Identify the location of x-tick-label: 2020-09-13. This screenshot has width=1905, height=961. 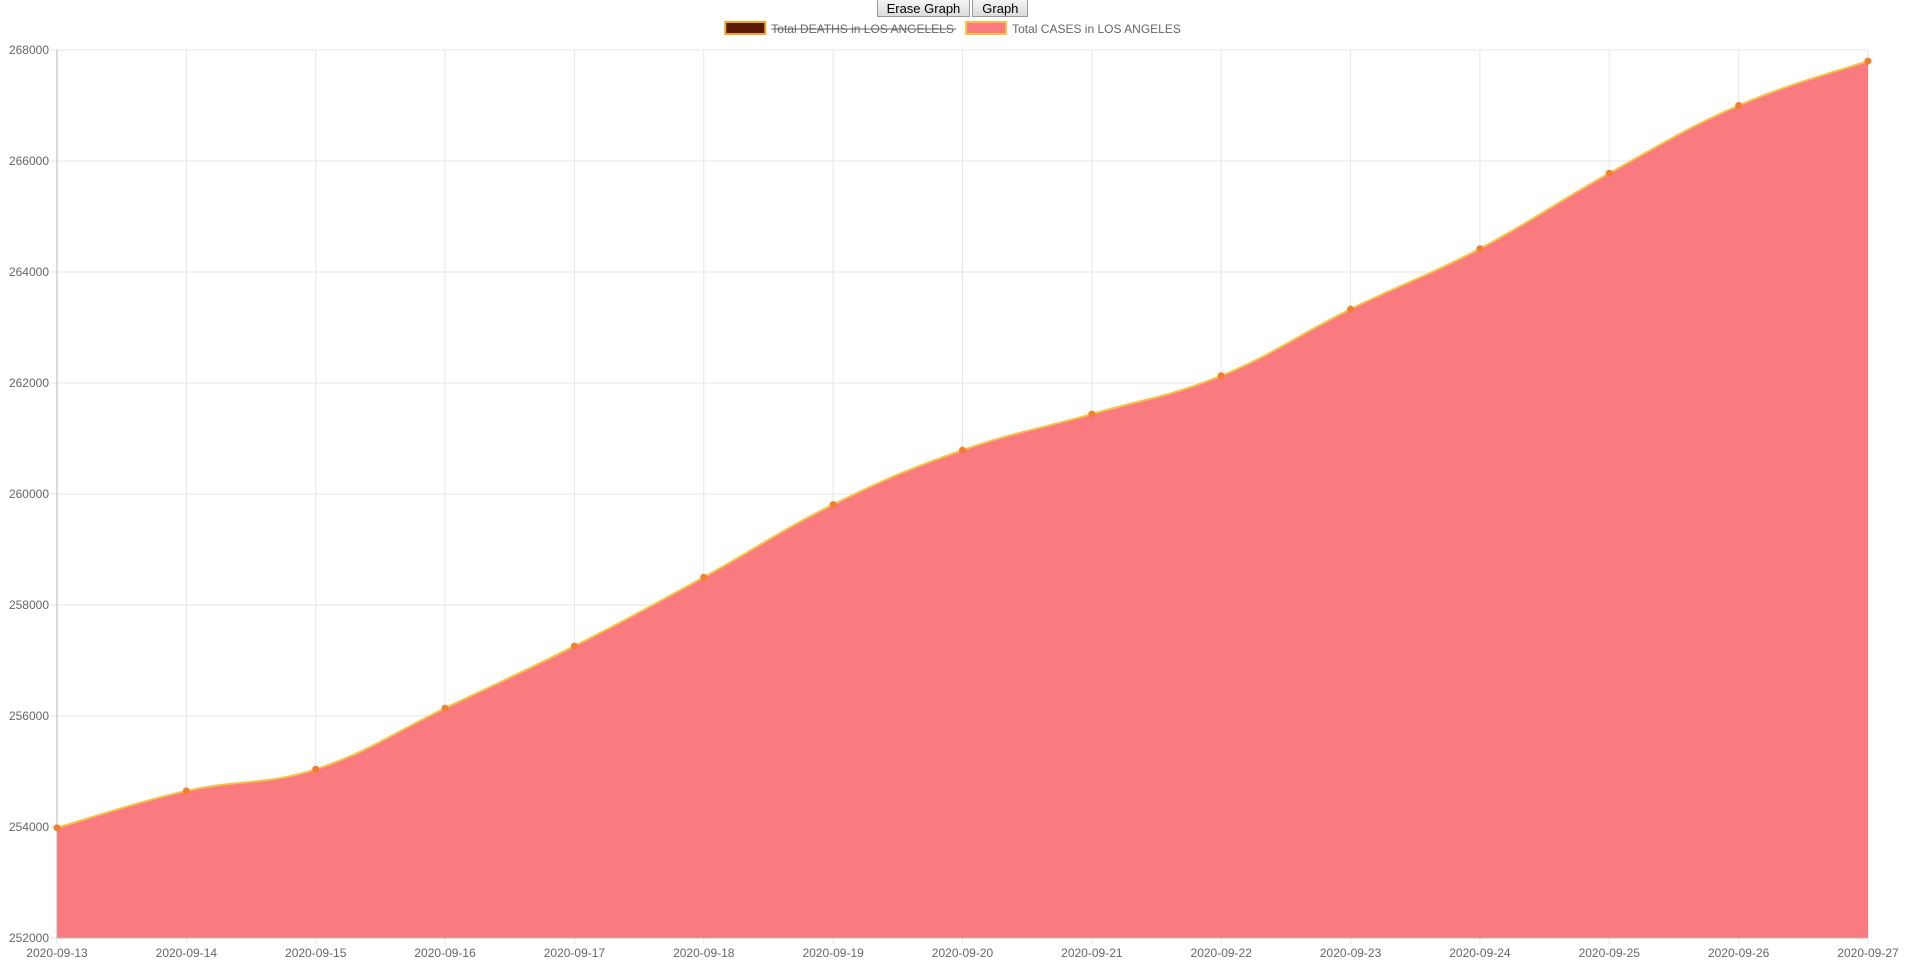
(57, 953).